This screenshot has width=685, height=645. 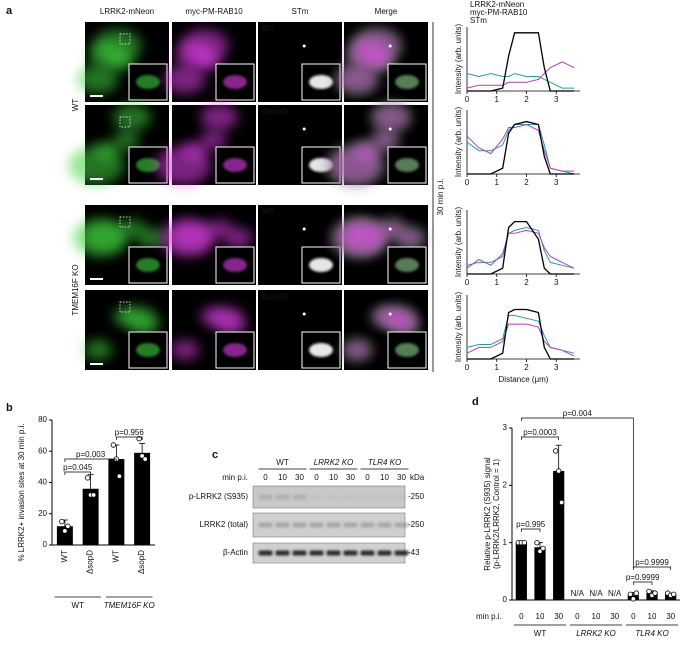 What do you see at coordinates (334, 462) in the screenshot?
I see `blot-group: LRRK2 KO` at bounding box center [334, 462].